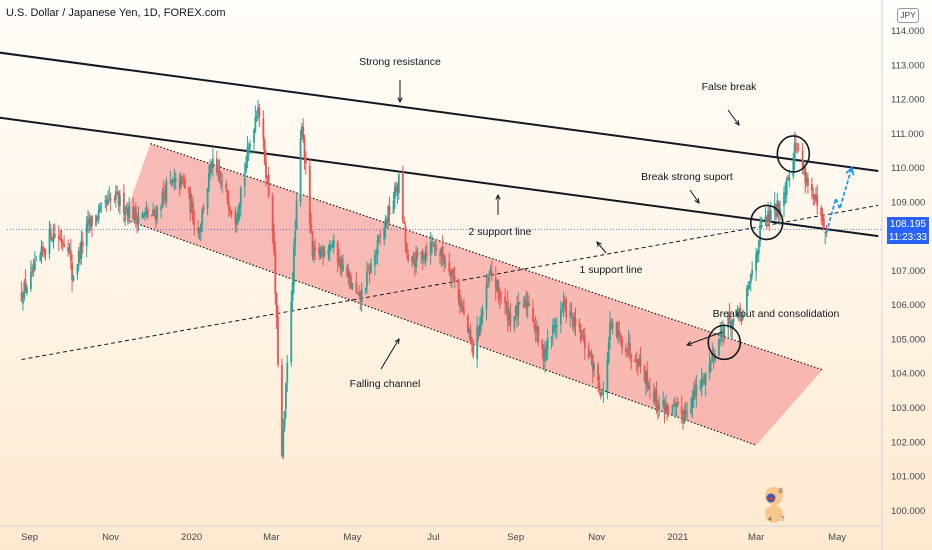 Image resolution: width=932 pixels, height=550 pixels. What do you see at coordinates (770, 519) in the screenshot?
I see `svg-text: 4` at bounding box center [770, 519].